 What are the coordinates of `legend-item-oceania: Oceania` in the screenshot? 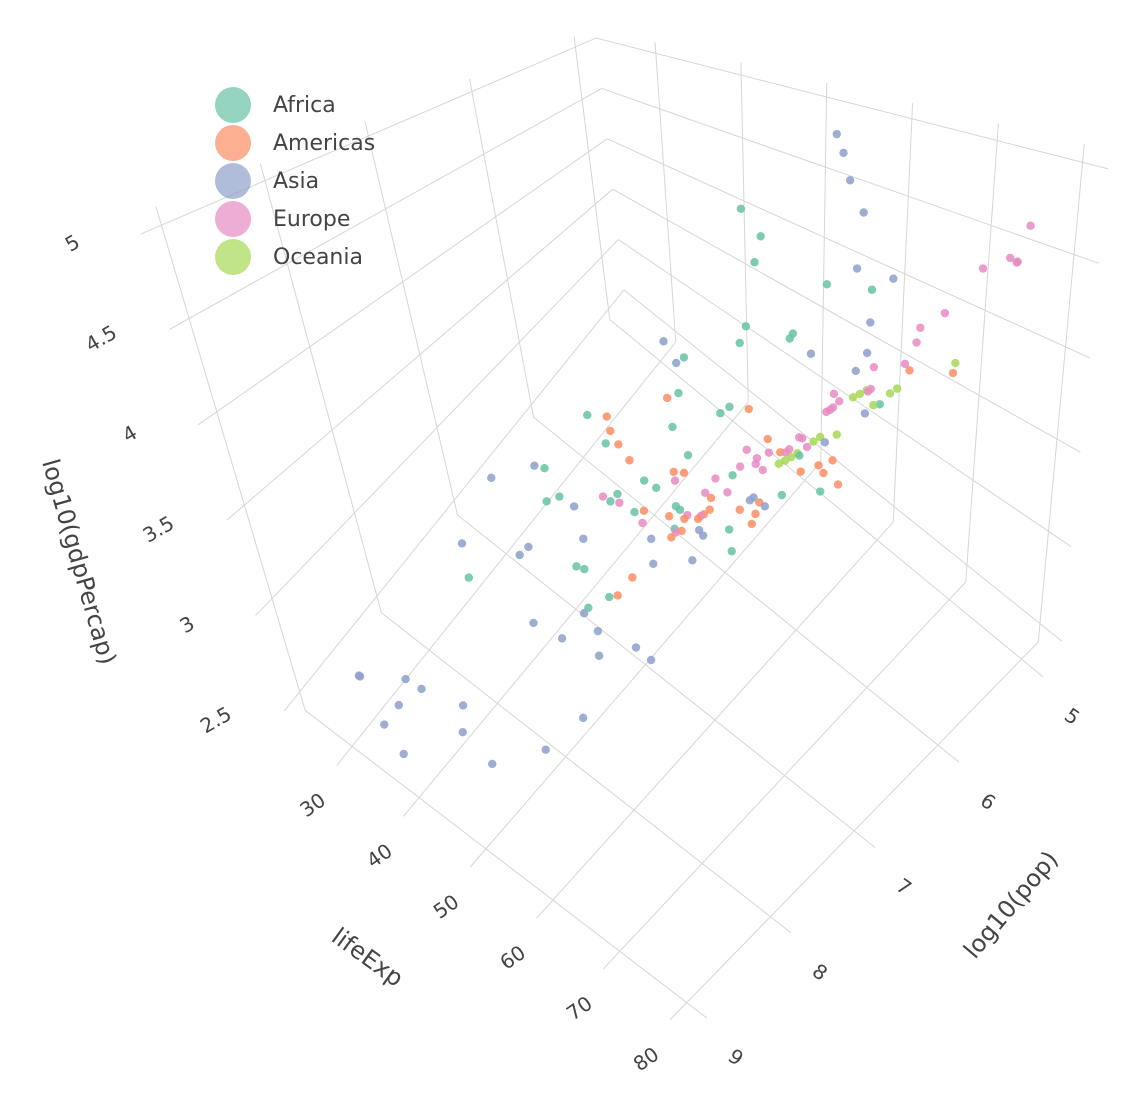 It's located at (295, 257).